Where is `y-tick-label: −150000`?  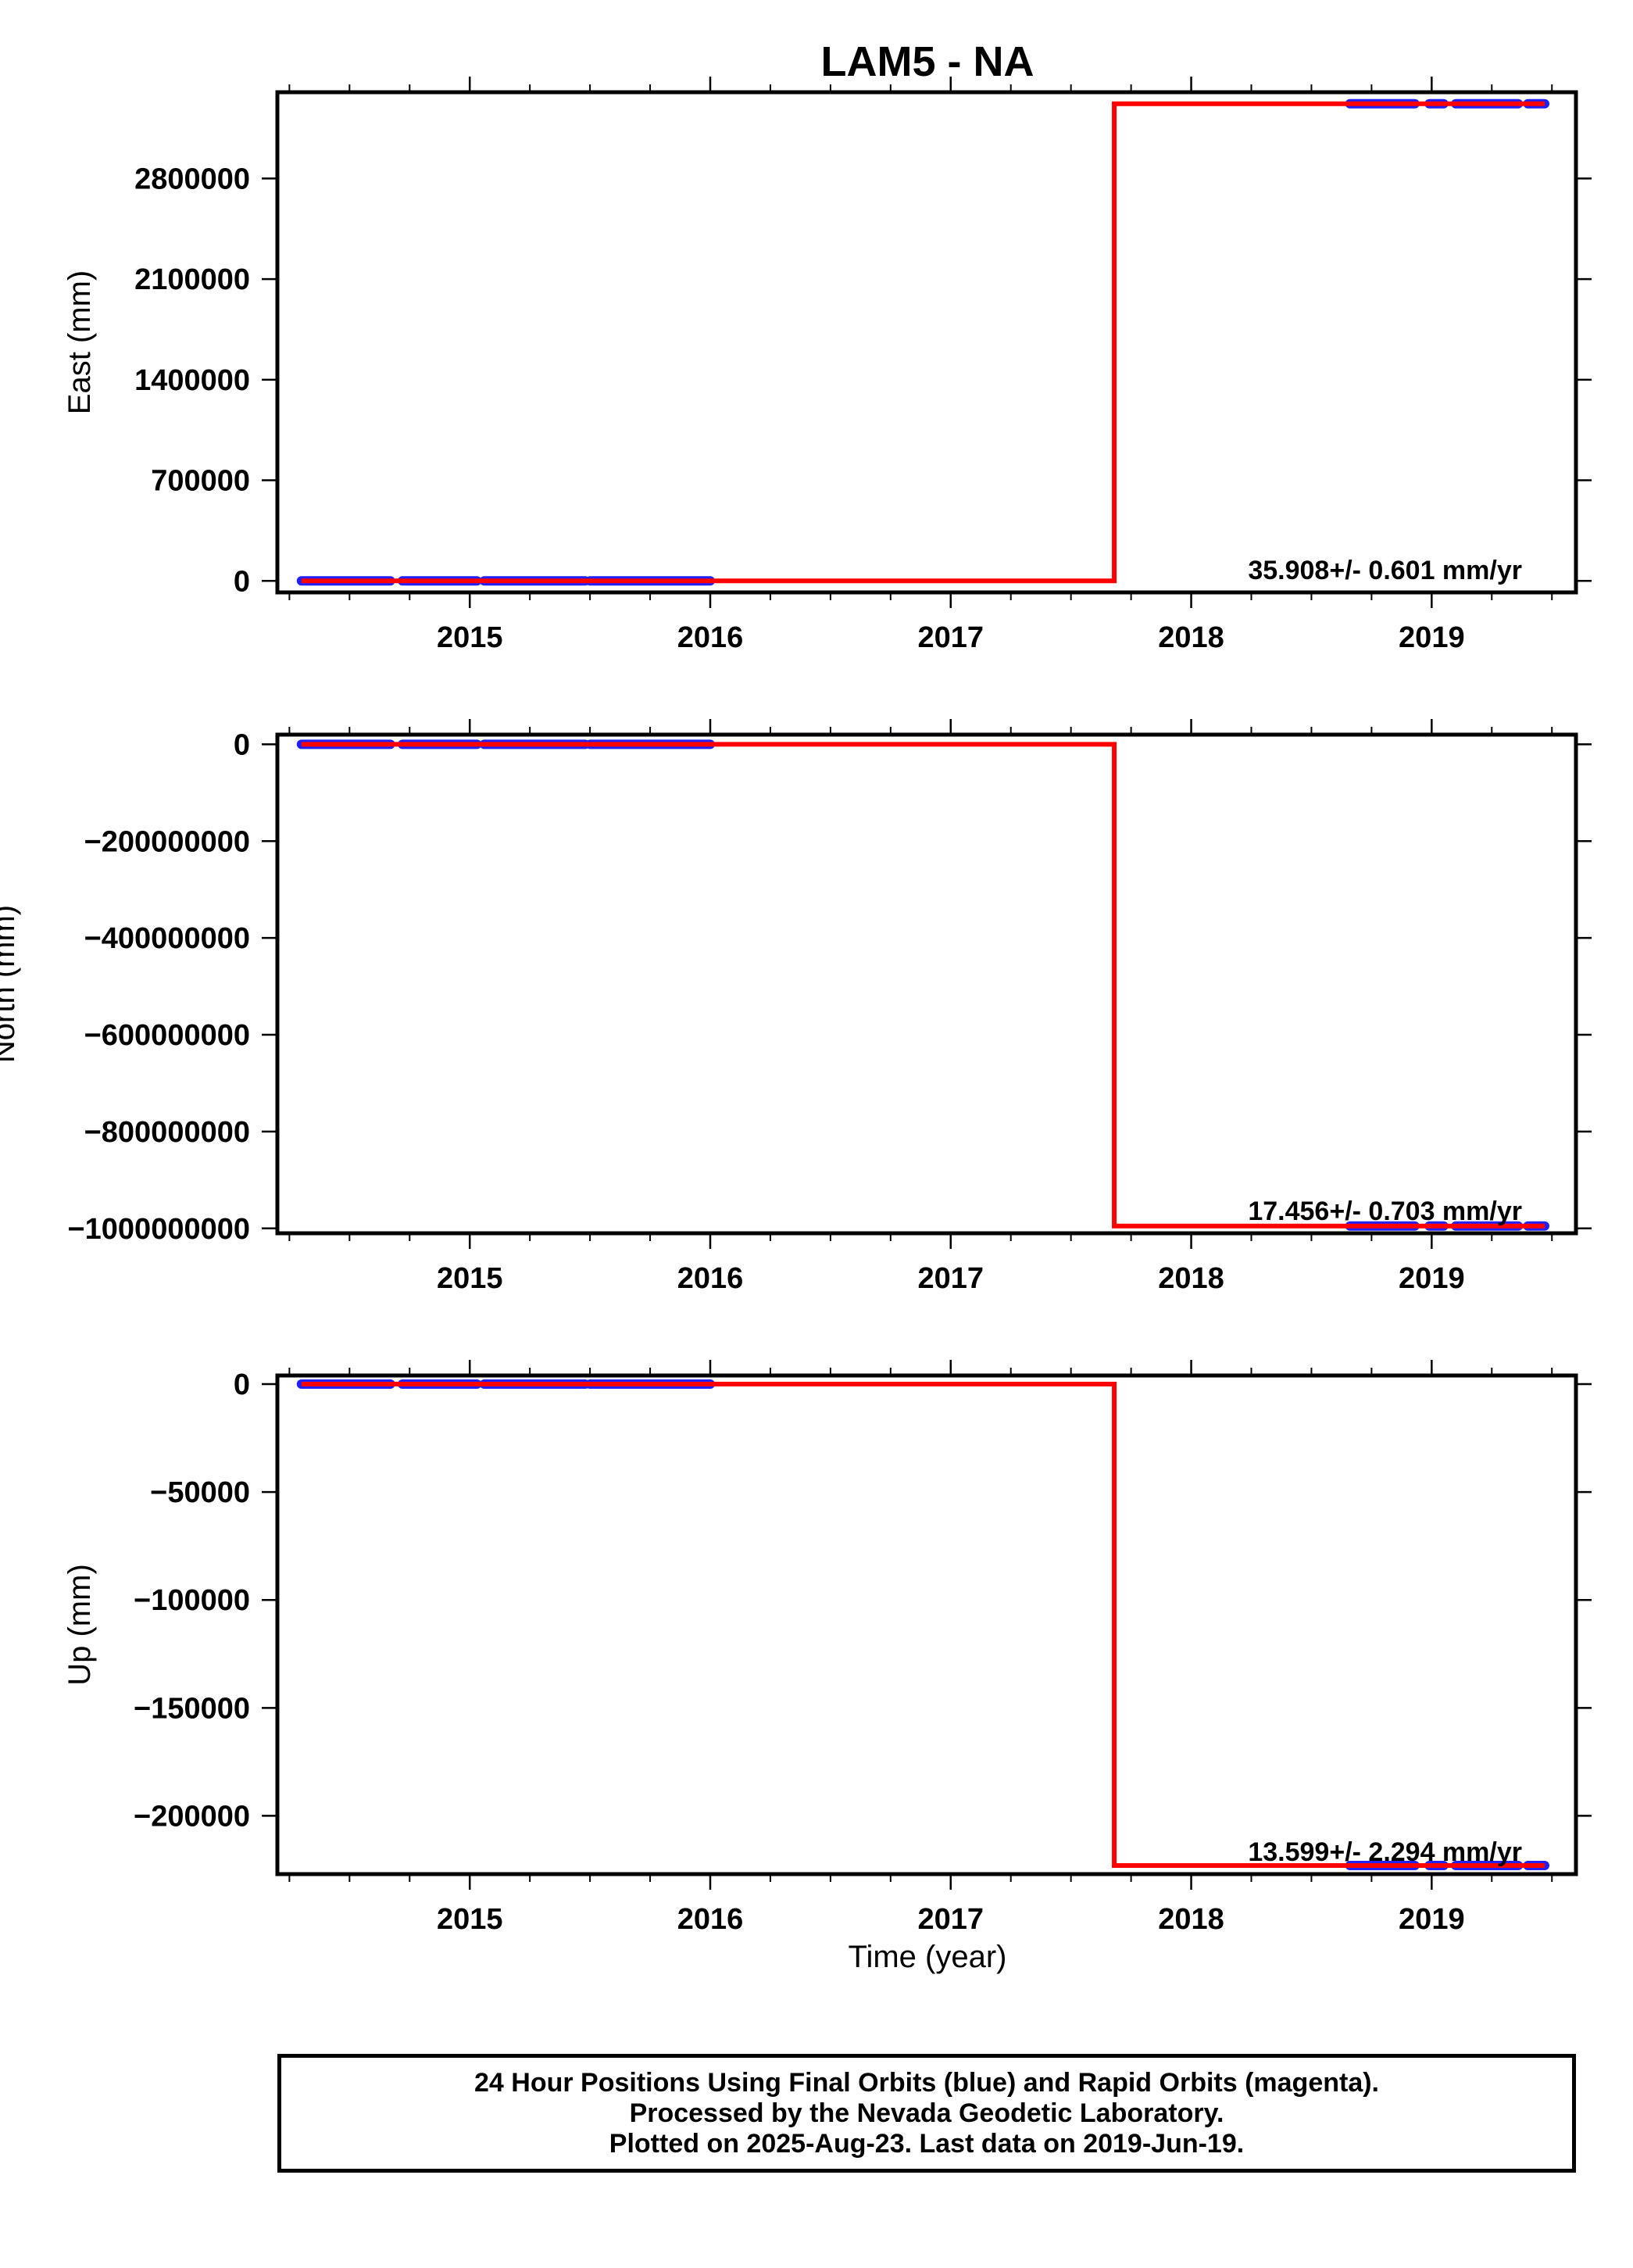 y-tick-label: −150000 is located at coordinates (192, 1708).